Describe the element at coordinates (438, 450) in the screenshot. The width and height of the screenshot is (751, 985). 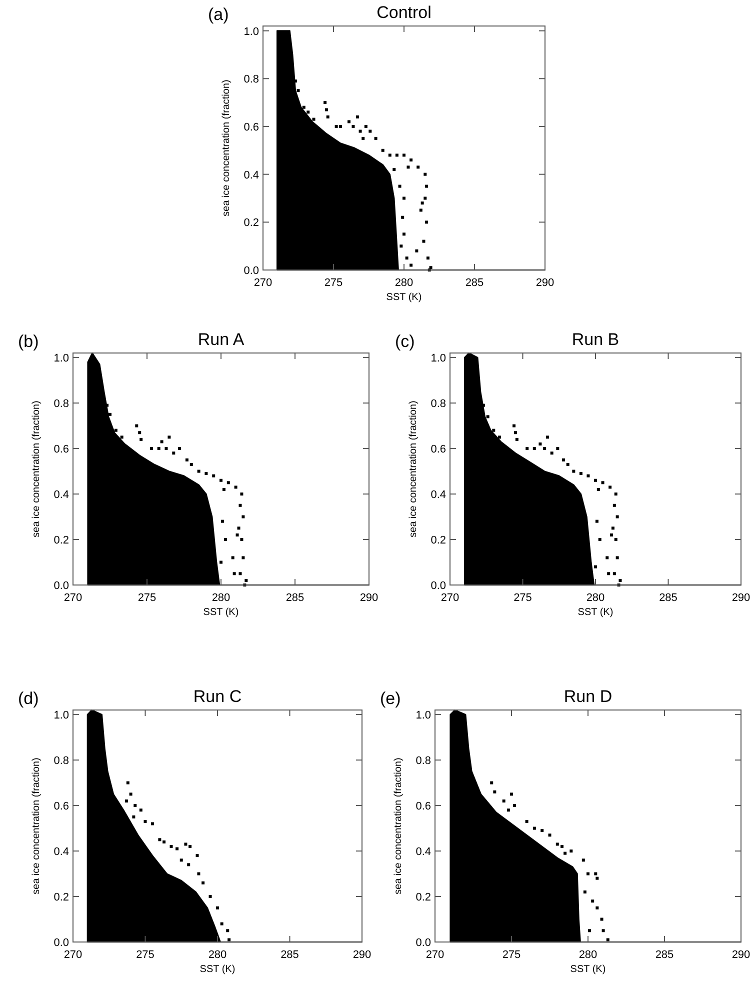
I see `y-tick-label: 0.6` at that location.